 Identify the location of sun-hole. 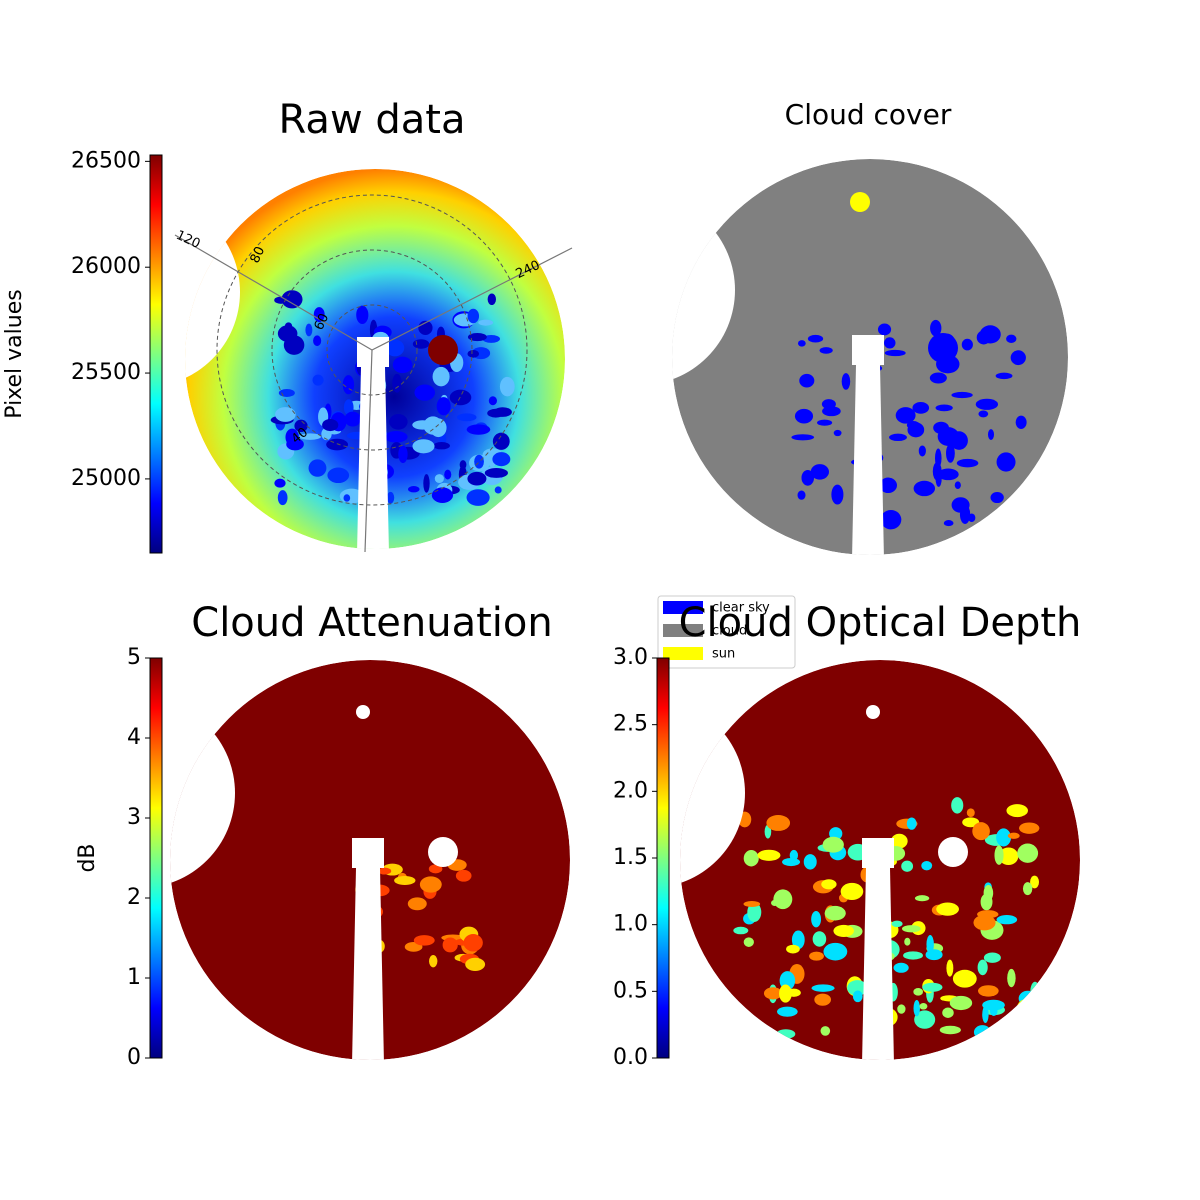
(873, 712).